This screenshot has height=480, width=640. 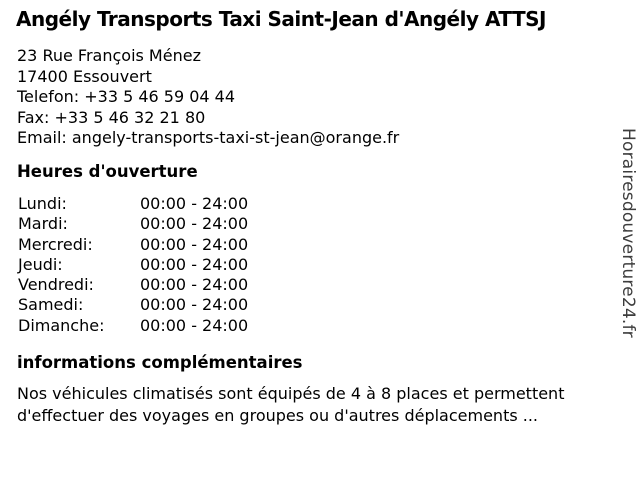 I want to click on hours-day-label: Mardi:, so click(x=43, y=224).